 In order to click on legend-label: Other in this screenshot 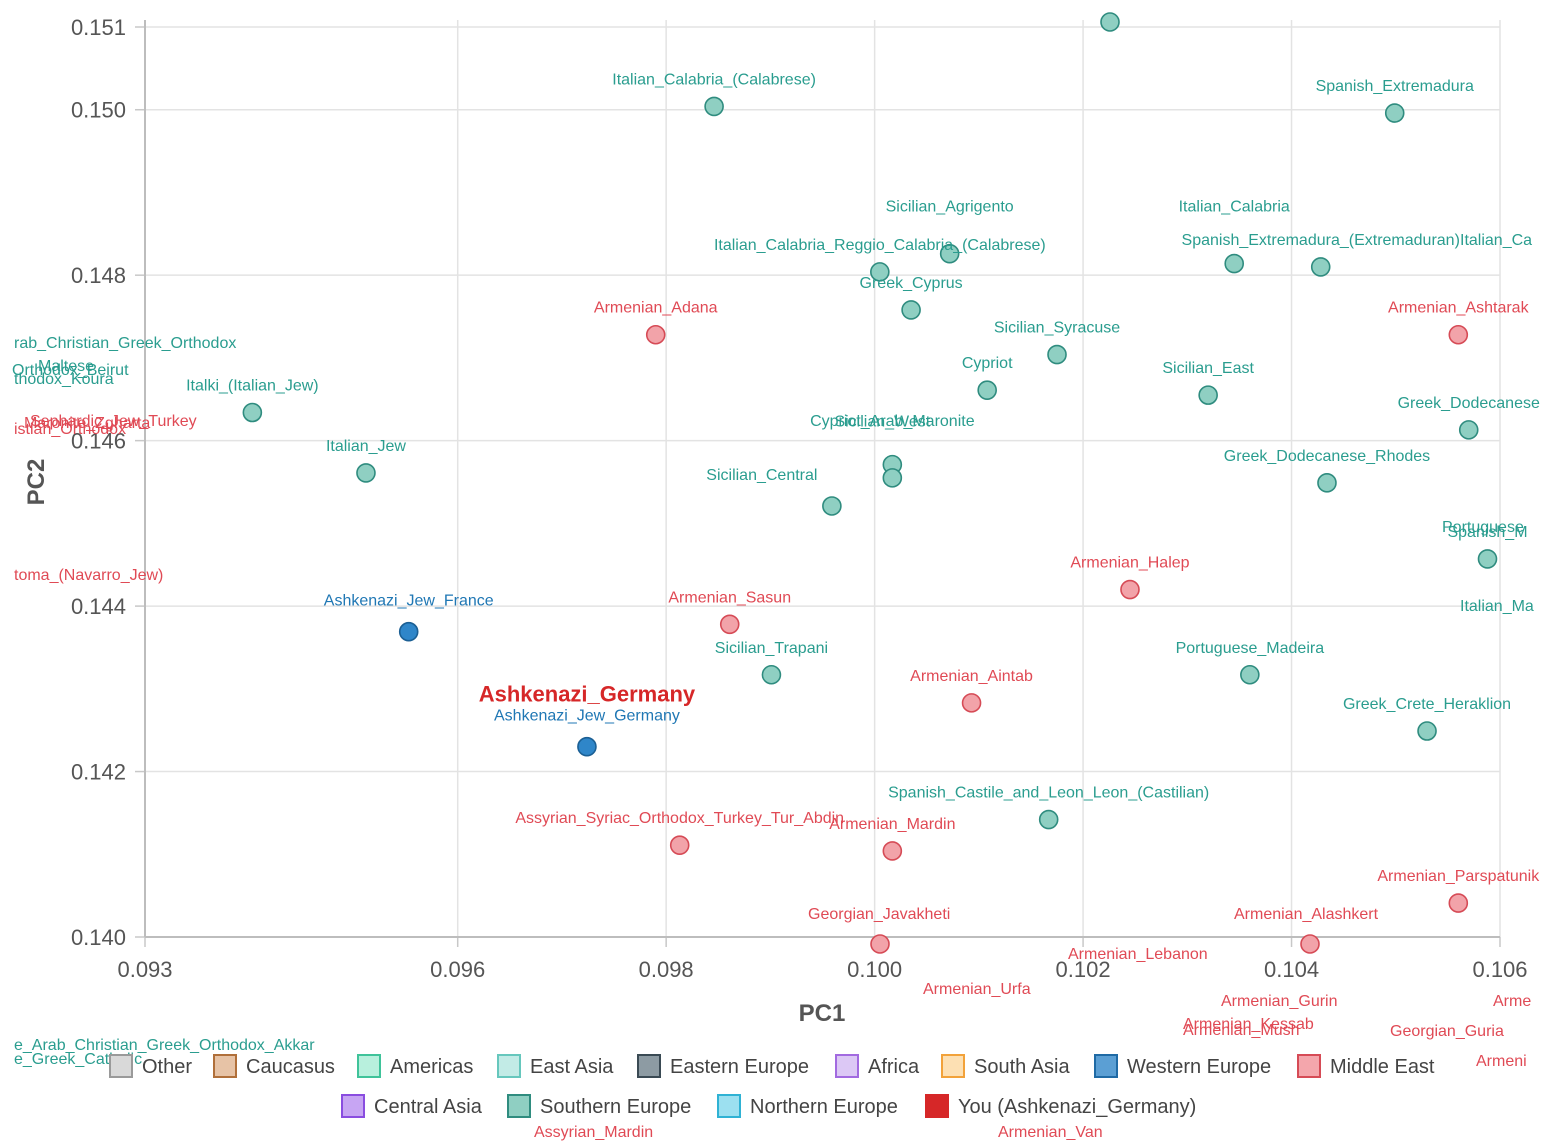, I will do `click(167, 1067)`.